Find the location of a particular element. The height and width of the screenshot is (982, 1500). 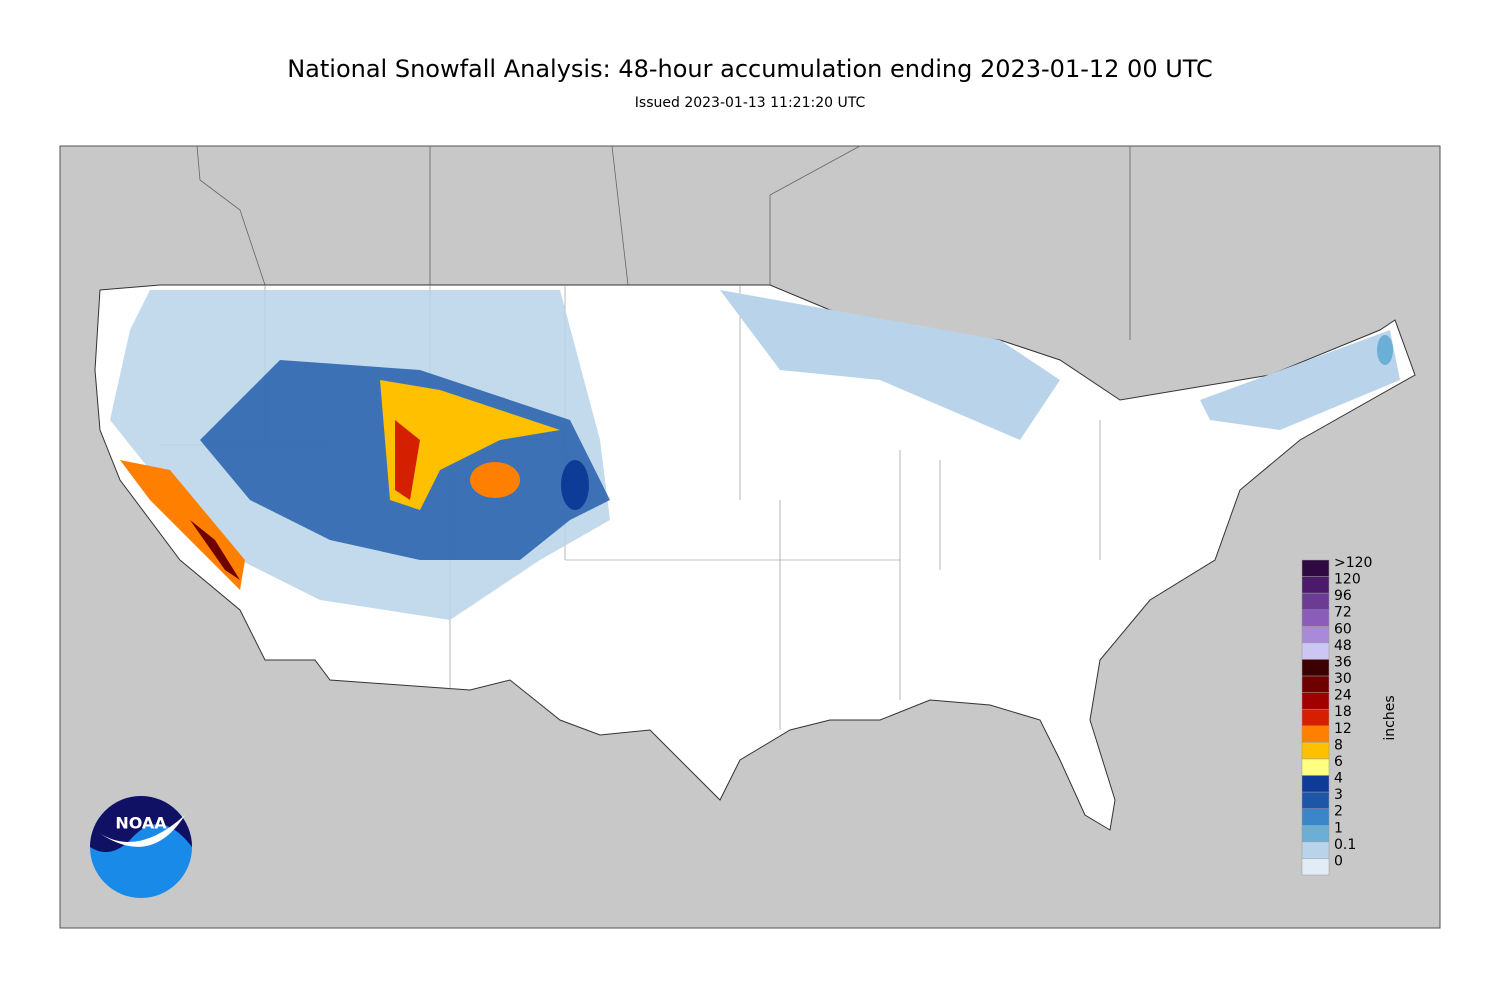

legend-label: 72 is located at coordinates (1343, 613).